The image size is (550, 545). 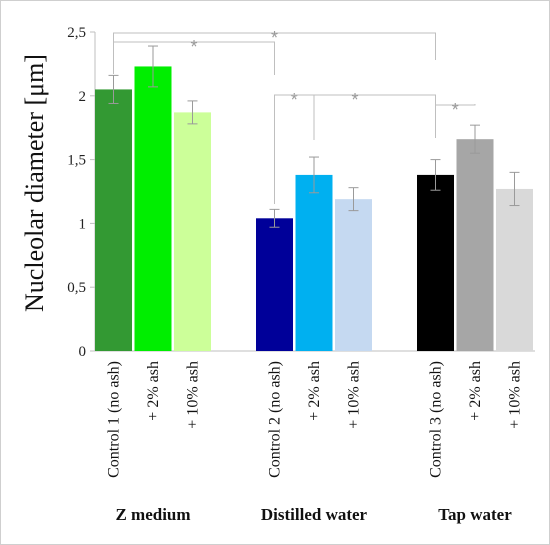 What do you see at coordinates (83, 224) in the screenshot?
I see `y-tick-label: 1` at bounding box center [83, 224].